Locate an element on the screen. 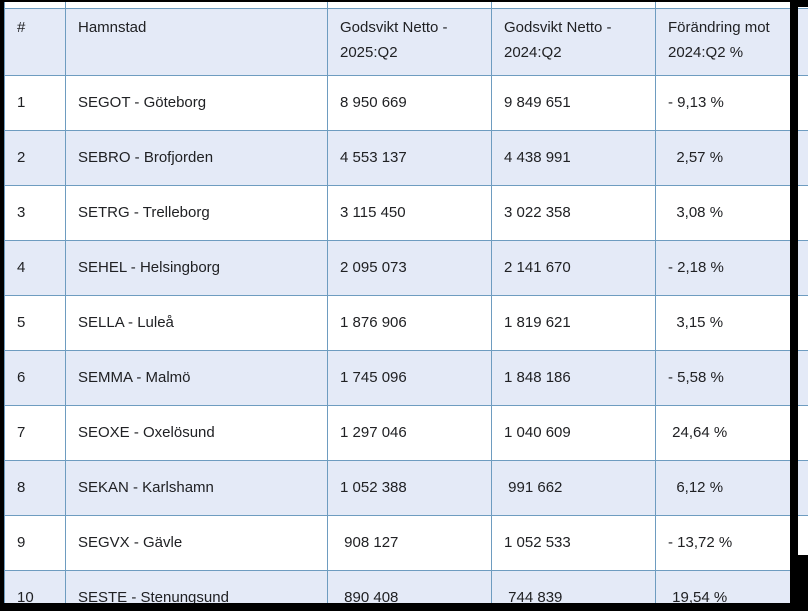 The image size is (808, 611). rank-cell: 2 is located at coordinates (35, 157).